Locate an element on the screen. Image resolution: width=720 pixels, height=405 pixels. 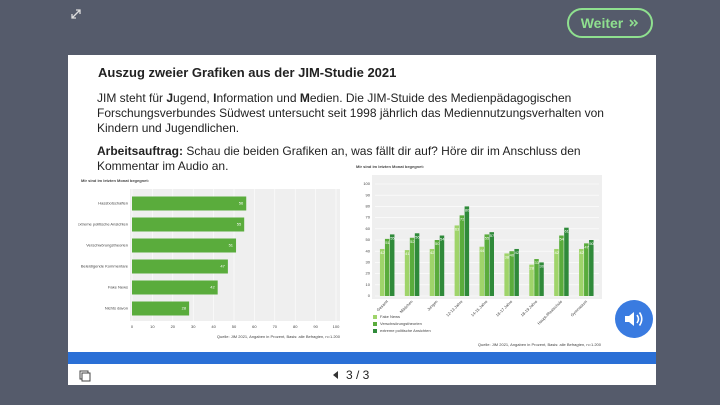
y-tick-label: 40 is located at coordinates (368, 250).